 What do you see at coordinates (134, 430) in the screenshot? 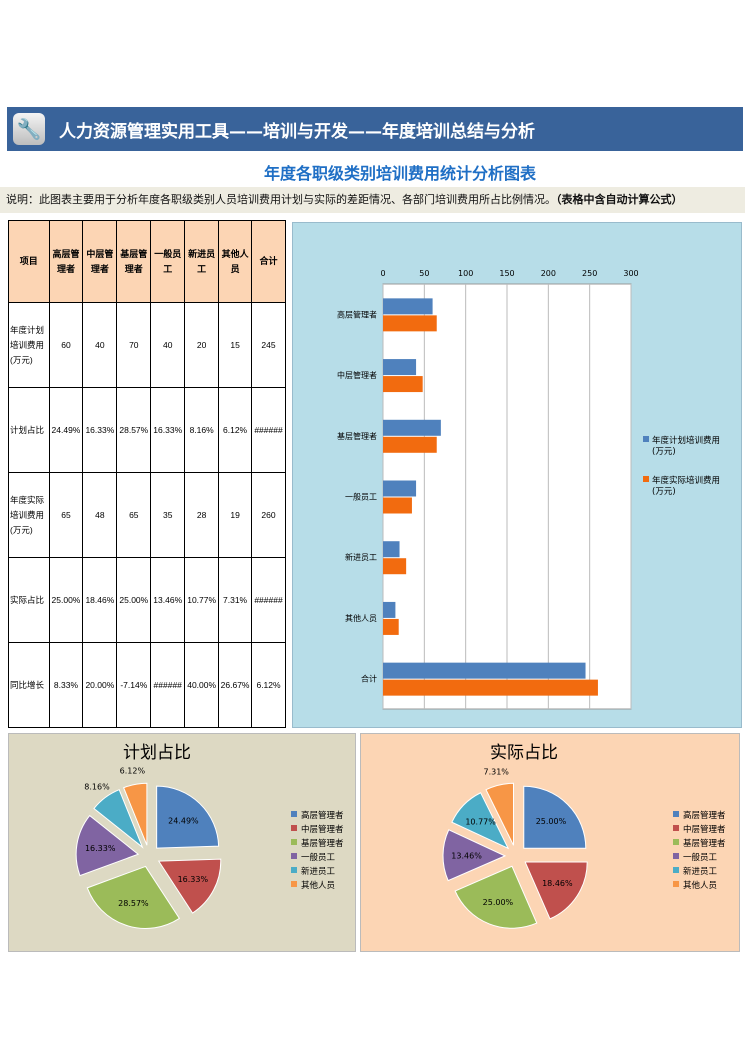
I see `table-cell: 28.57%` at bounding box center [134, 430].